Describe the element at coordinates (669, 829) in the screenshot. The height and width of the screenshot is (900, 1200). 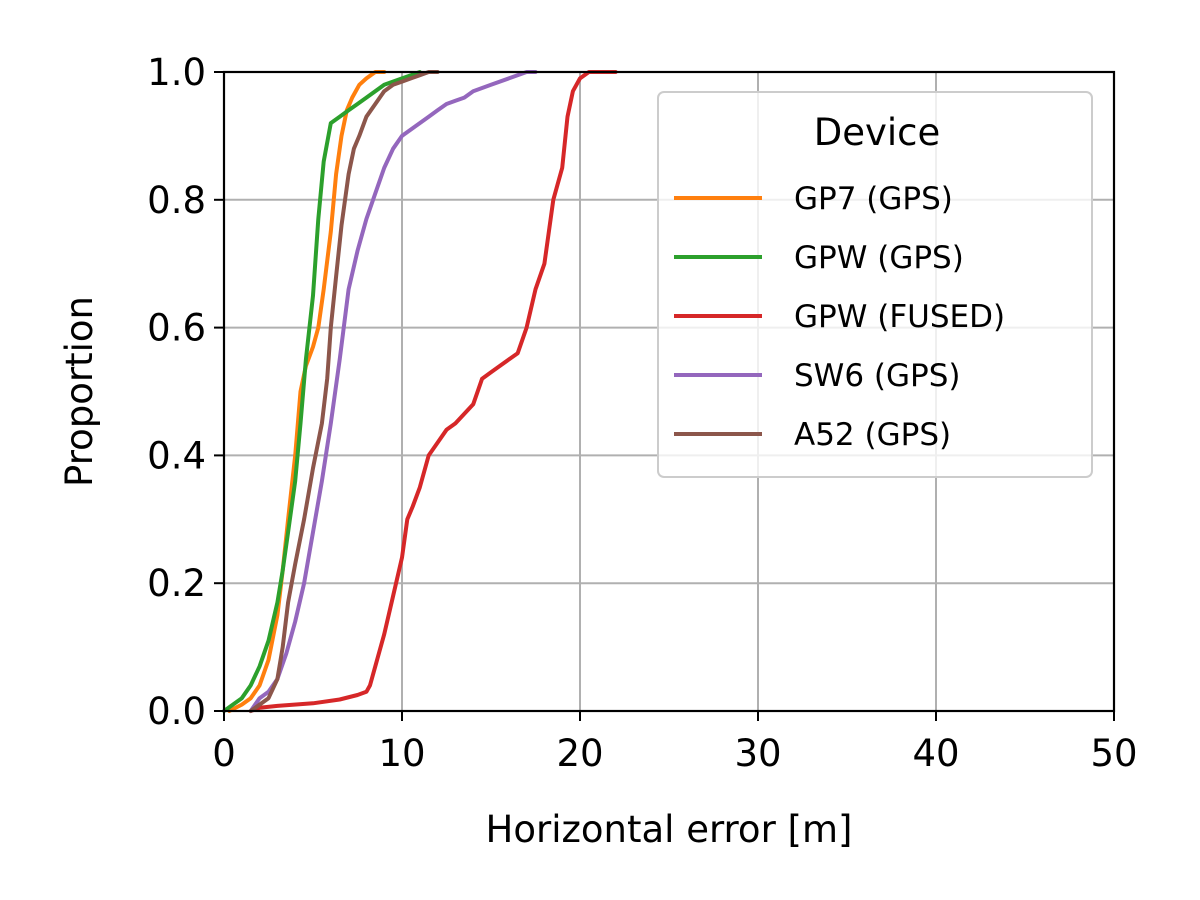
I see `x-axis-title: Horizontal error [m]` at that location.